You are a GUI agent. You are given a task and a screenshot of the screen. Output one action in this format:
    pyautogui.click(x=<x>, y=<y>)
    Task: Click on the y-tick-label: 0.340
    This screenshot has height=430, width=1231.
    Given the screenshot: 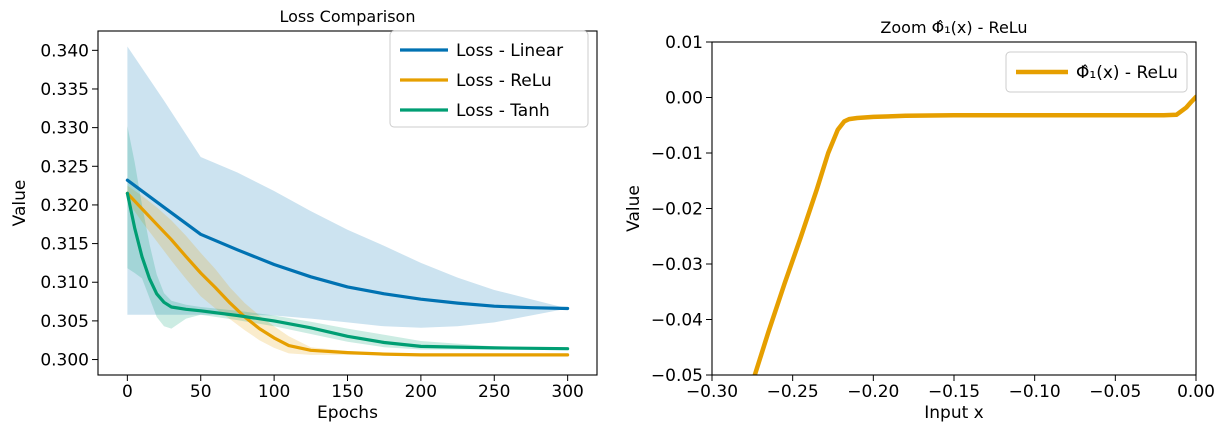 What is the action you would take?
    pyautogui.click(x=64, y=51)
    